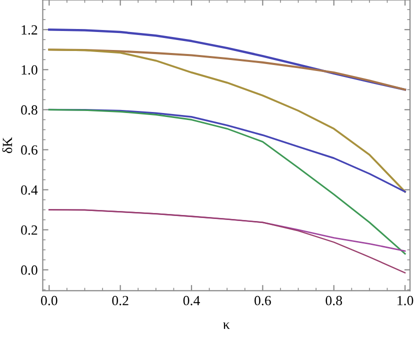 This screenshot has height=346, width=415. I want to click on y-tick-label: 1.2, so click(30, 30).